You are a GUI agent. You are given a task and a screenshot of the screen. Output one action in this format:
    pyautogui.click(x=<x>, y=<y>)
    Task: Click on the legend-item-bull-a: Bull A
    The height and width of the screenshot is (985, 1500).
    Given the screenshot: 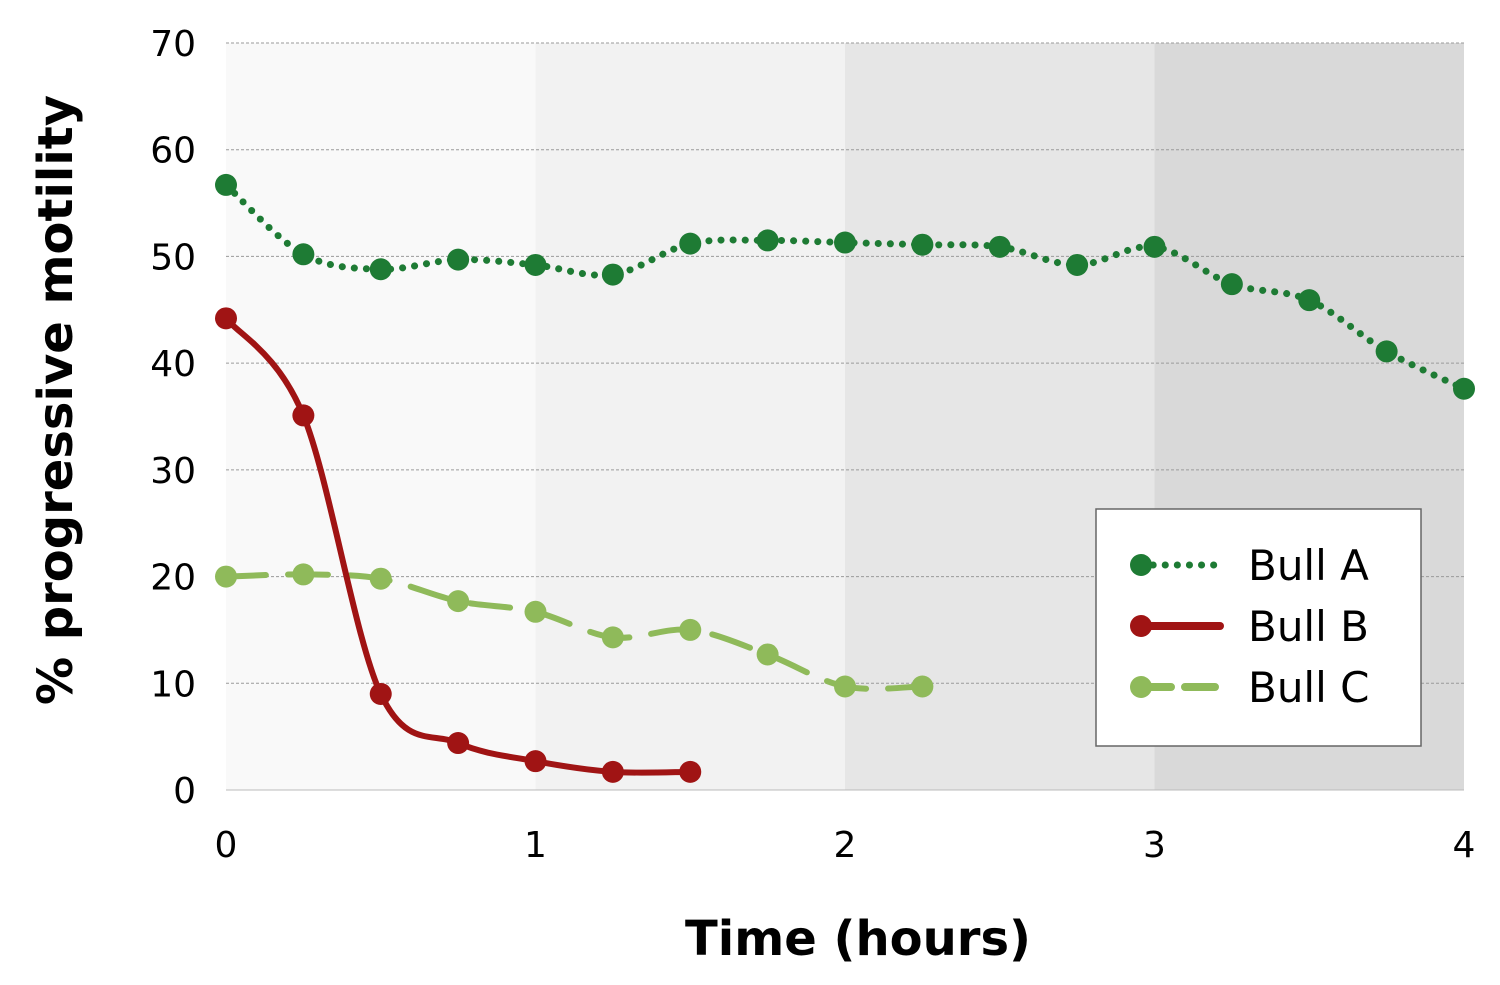 What is the action you would take?
    pyautogui.click(x=1249, y=565)
    